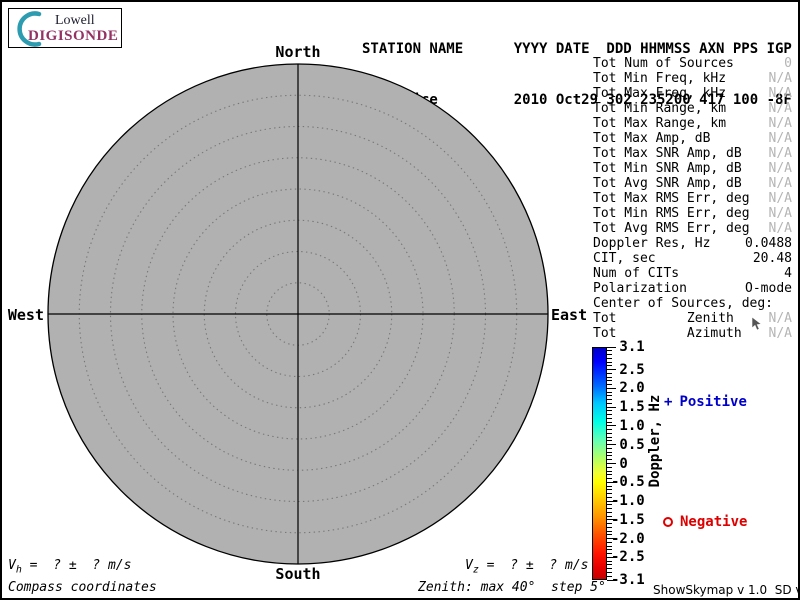 The height and width of the screenshot is (600, 800). I want to click on stat-row: Tot Max Range, km N/A, so click(692, 123).